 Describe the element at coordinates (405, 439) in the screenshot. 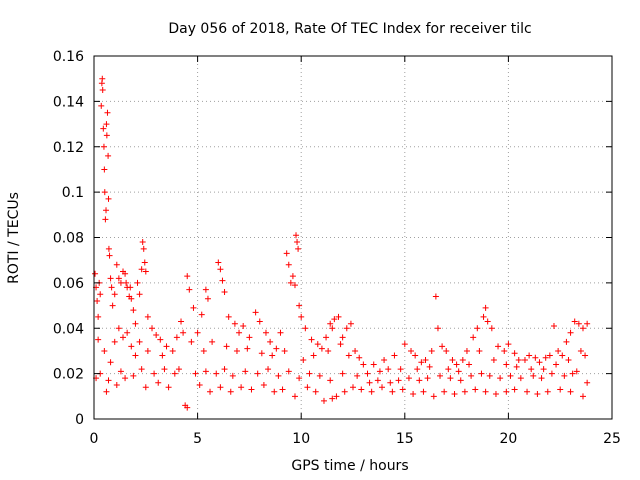

I see `x-tick-label: 15` at that location.